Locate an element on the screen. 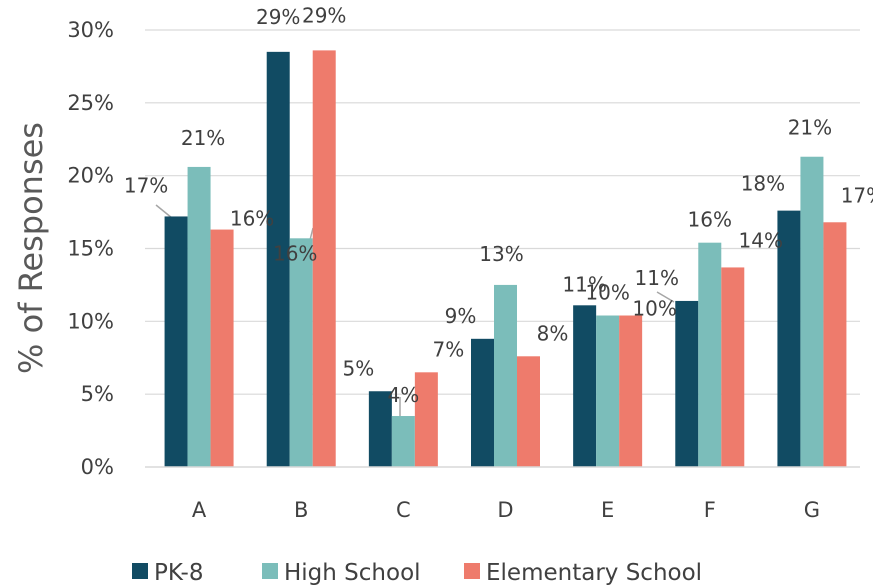 The height and width of the screenshot is (585, 873). data-label: 18% is located at coordinates (763, 184).